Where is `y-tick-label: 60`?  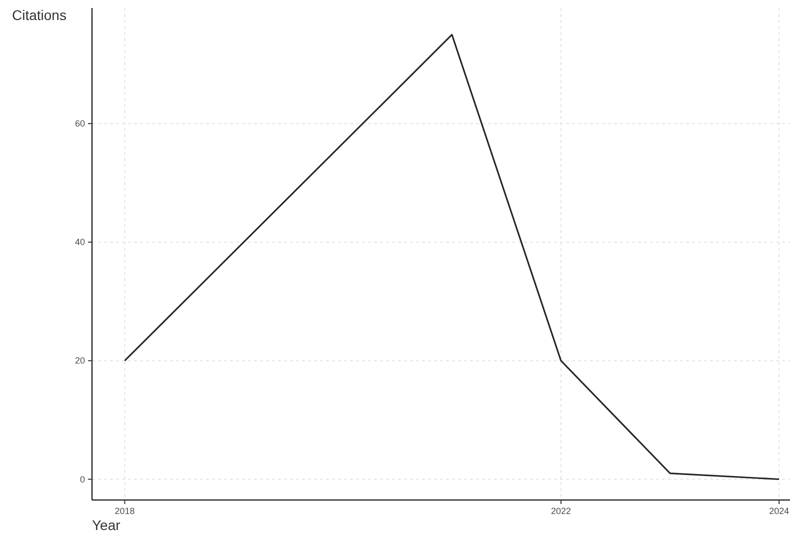
y-tick-label: 60 is located at coordinates (79, 123).